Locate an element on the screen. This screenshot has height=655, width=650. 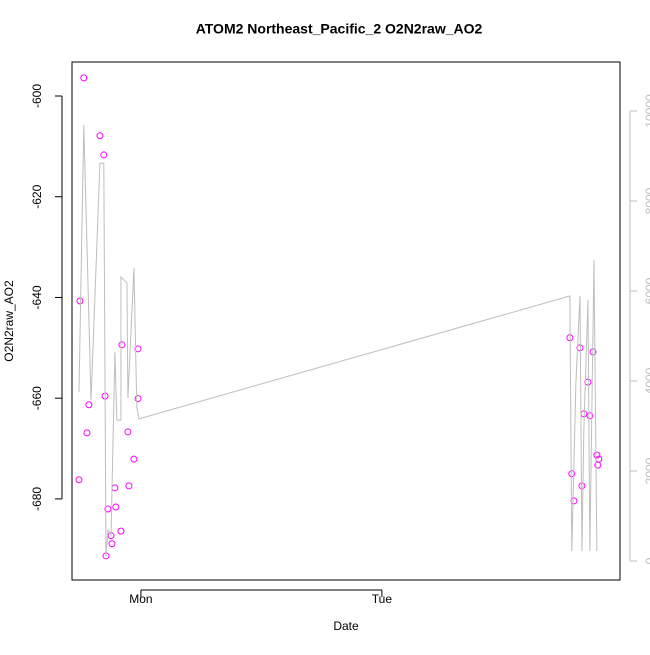
y2-tick-label: 0 is located at coordinates (646, 560).